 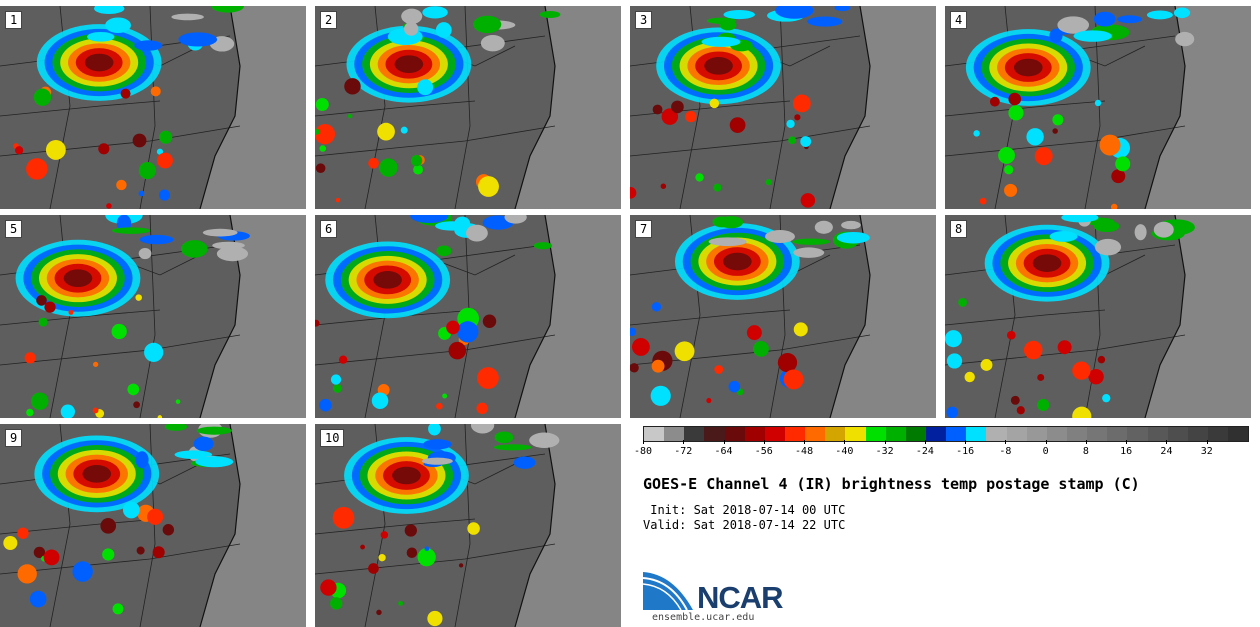 I want to click on postage-stamp-8: 8, so click(x=1098, y=316).